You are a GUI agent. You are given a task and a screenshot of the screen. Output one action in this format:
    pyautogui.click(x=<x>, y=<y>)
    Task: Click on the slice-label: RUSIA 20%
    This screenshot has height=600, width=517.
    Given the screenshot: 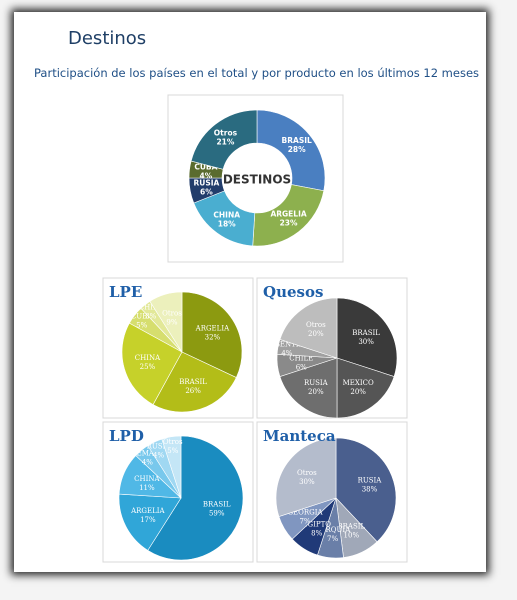 What is the action you would take?
    pyautogui.click(x=316, y=387)
    